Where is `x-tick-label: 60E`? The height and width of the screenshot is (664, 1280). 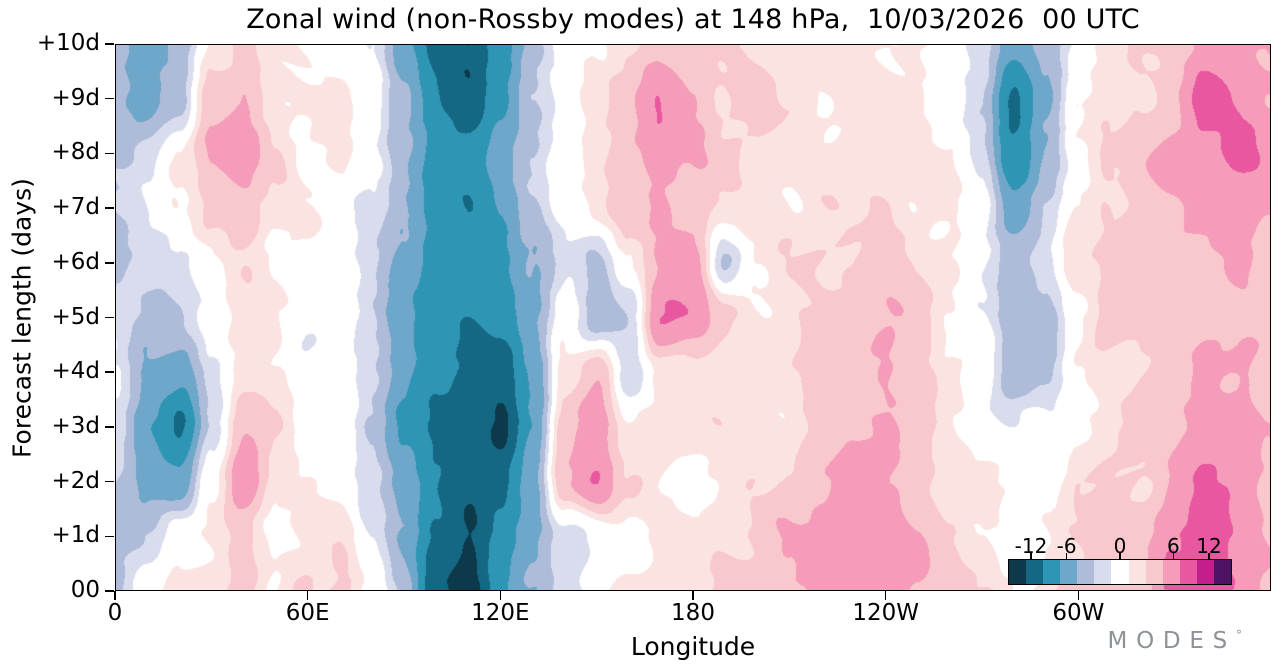
x-tick-label: 60E is located at coordinates (307, 613).